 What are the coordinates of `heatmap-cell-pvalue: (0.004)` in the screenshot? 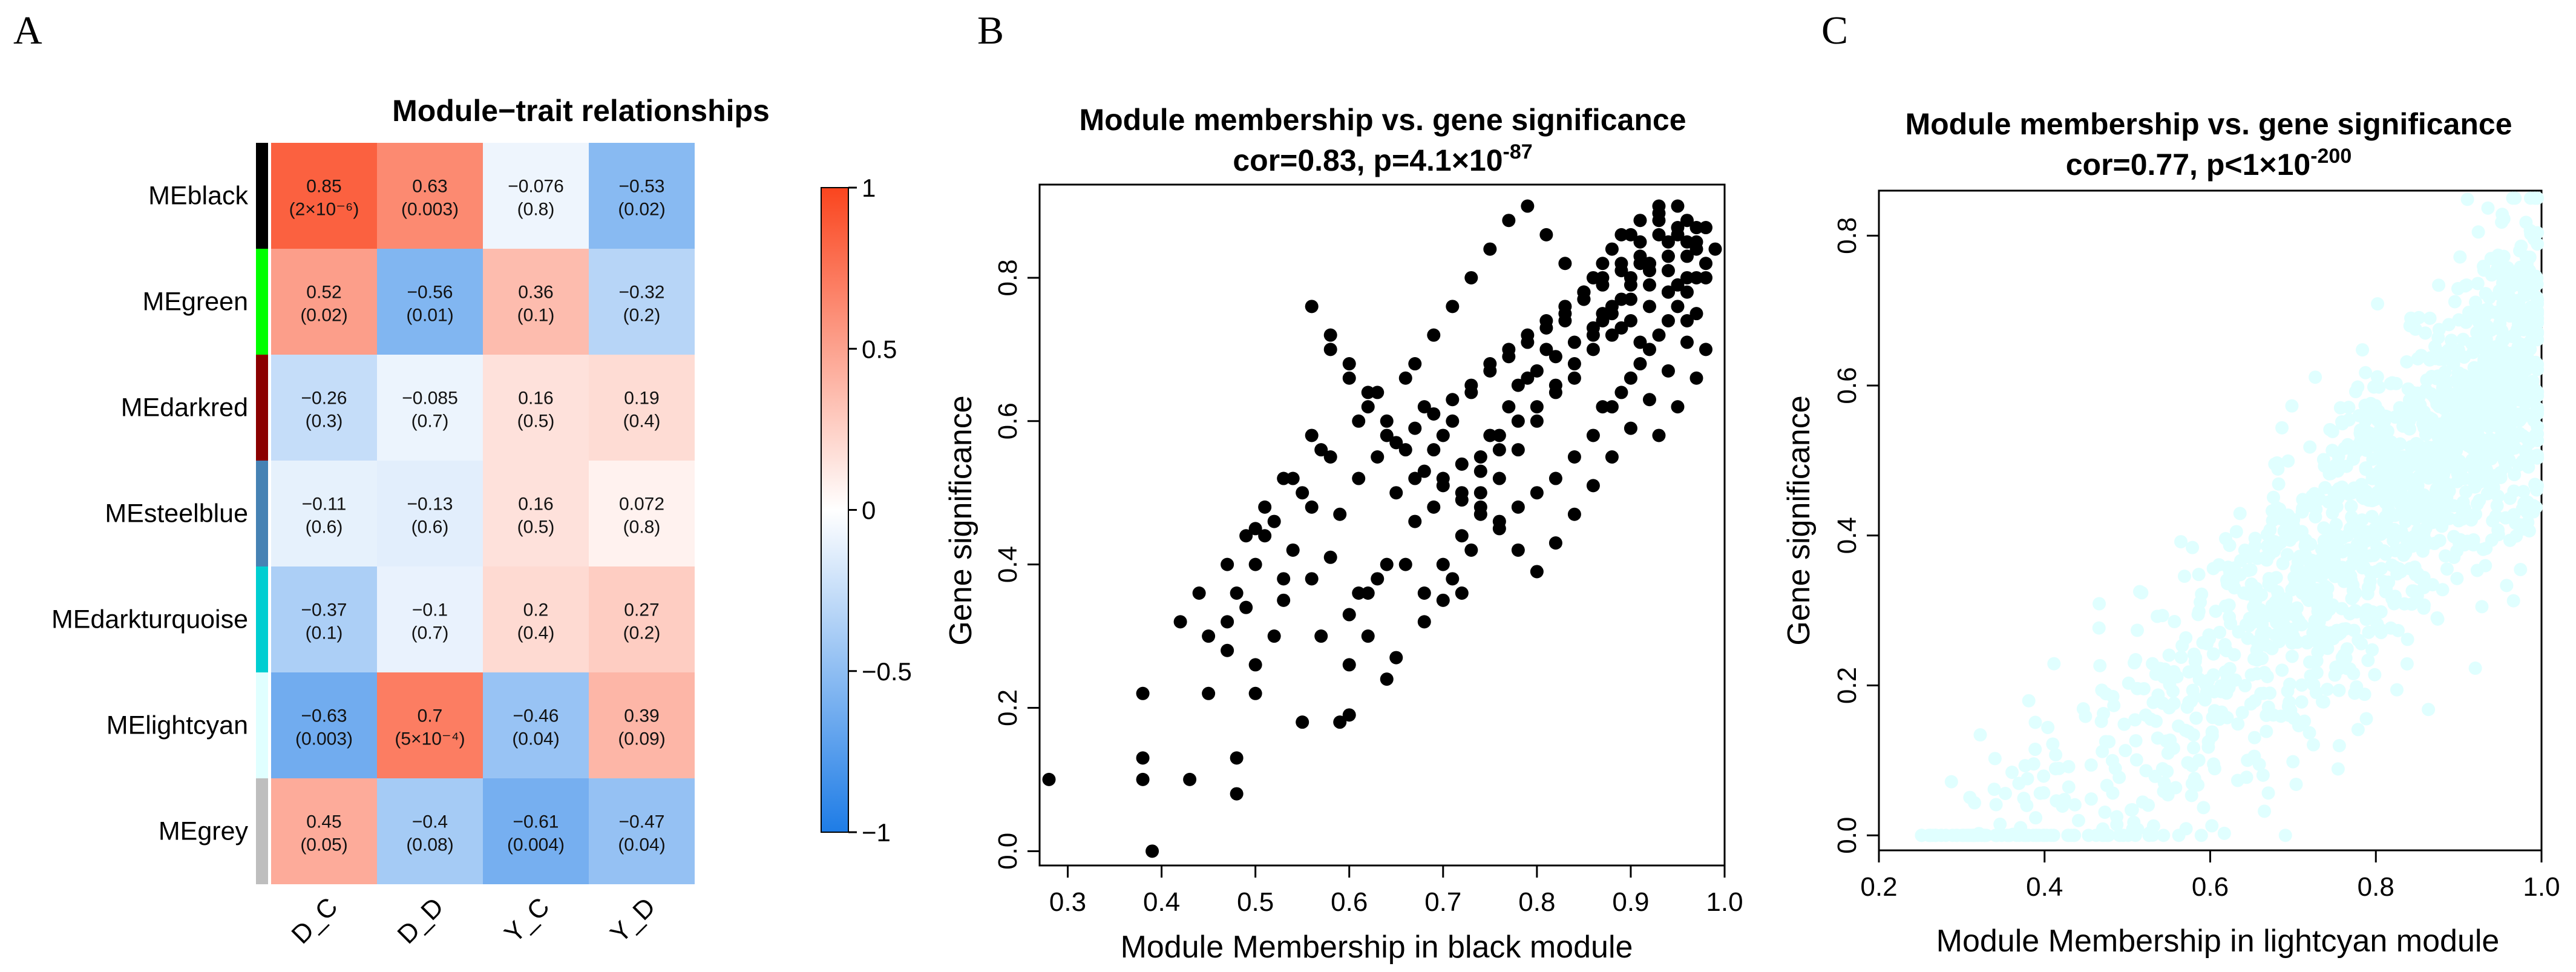 It's located at (536, 845).